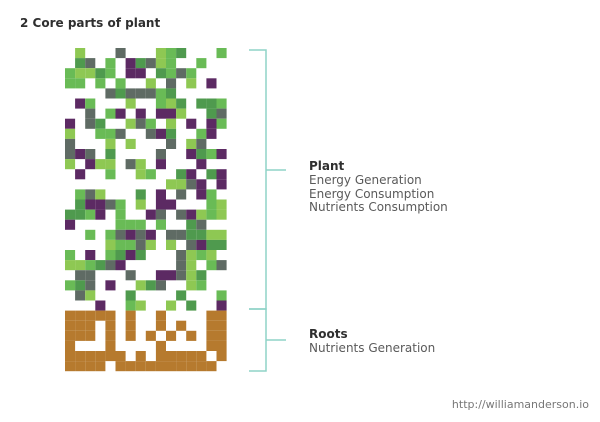 The image size is (600, 422). What do you see at coordinates (328, 334) in the screenshot?
I see `roots-heading: Roots` at bounding box center [328, 334].